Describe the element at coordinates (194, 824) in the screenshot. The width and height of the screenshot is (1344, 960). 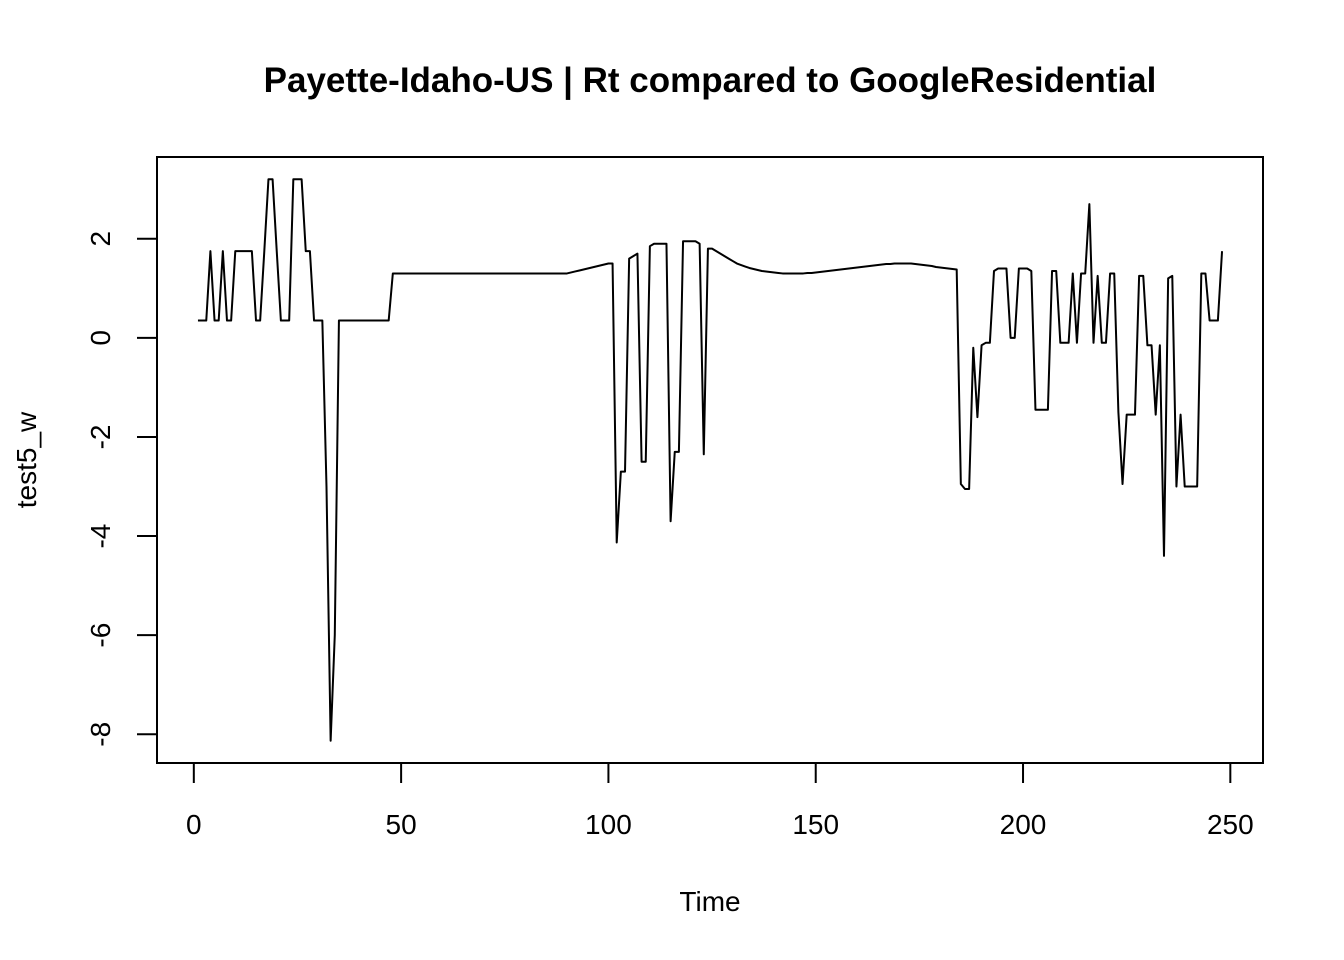
I see `x-tick-label: 0` at that location.